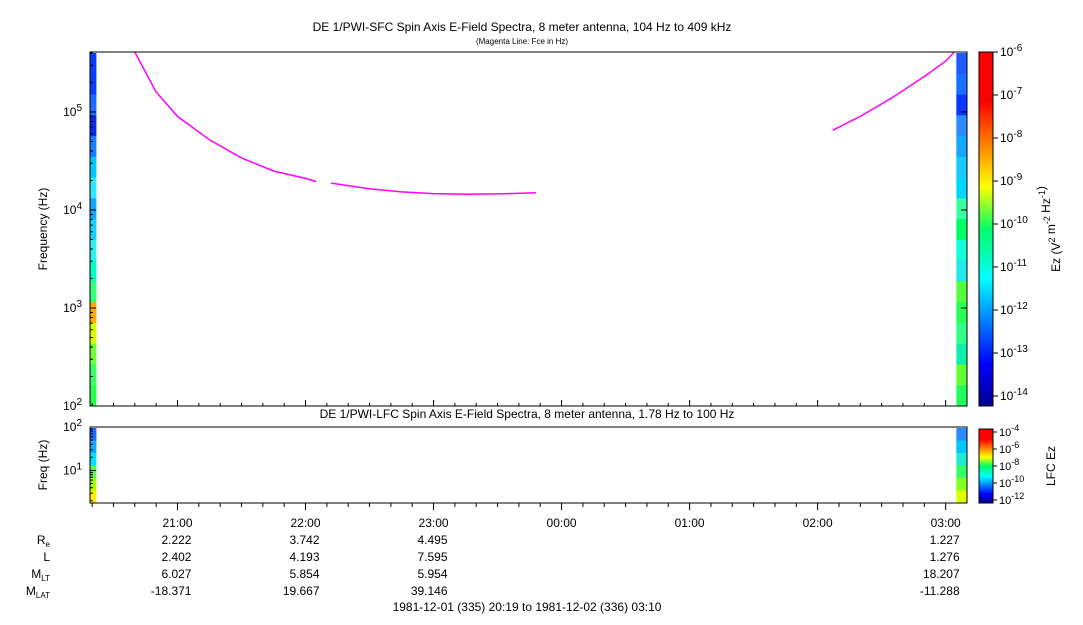 The height and width of the screenshot is (625, 1083). Describe the element at coordinates (434, 523) in the screenshot. I see `time-tick-label: 23:00` at that location.